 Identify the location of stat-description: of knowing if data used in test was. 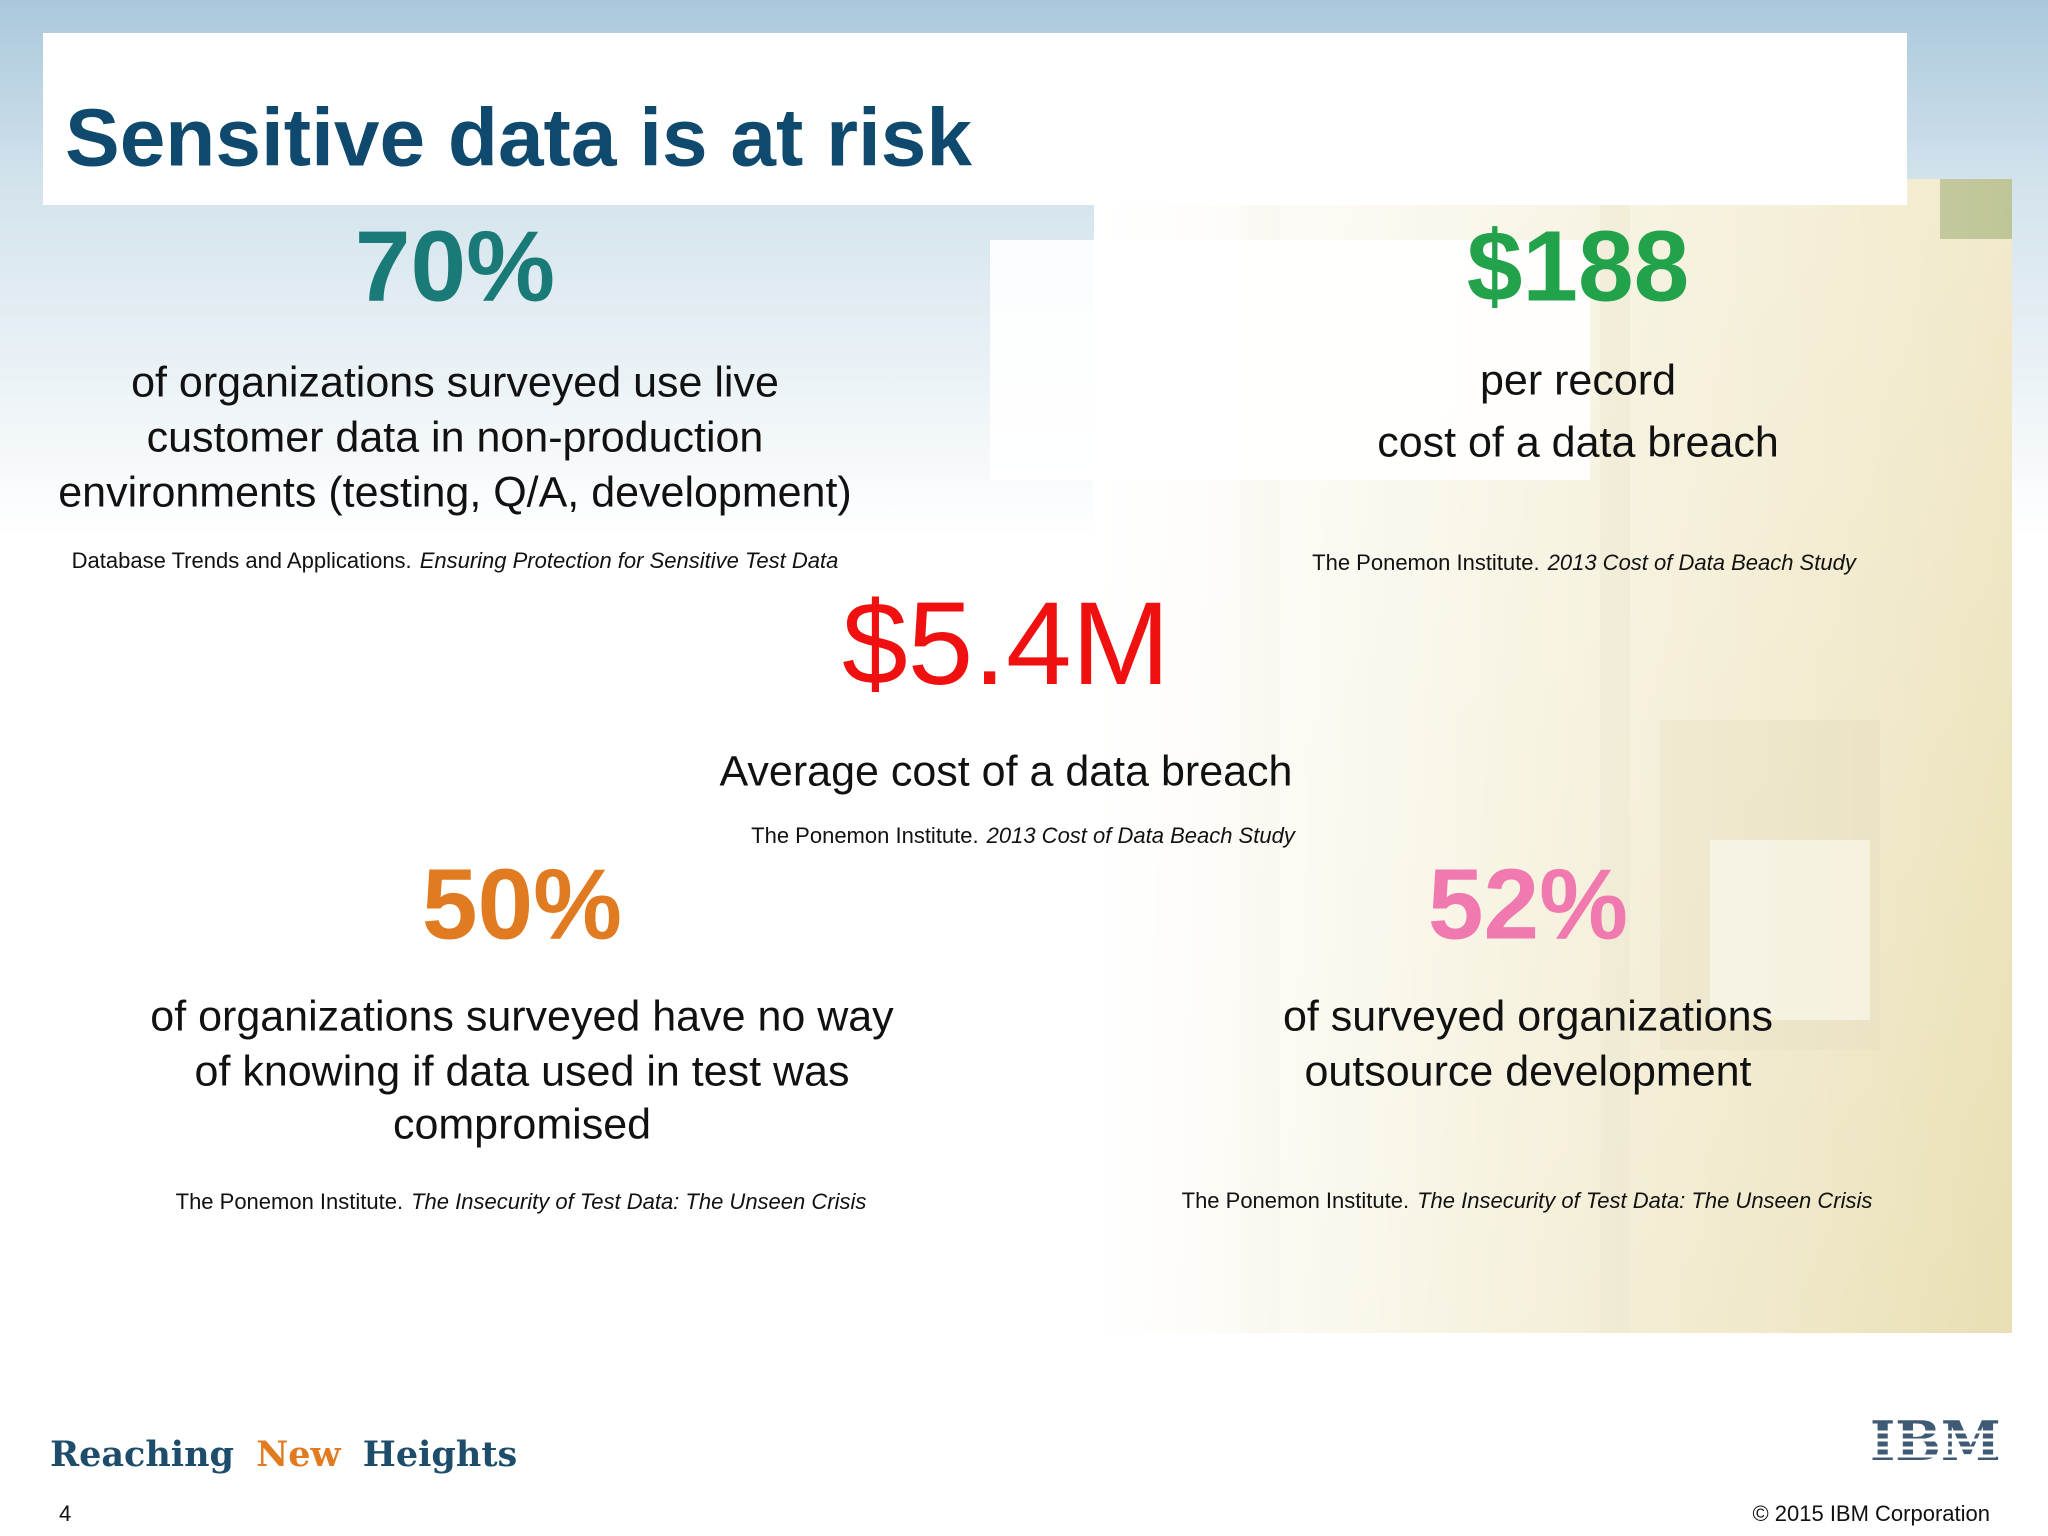
(522, 1071).